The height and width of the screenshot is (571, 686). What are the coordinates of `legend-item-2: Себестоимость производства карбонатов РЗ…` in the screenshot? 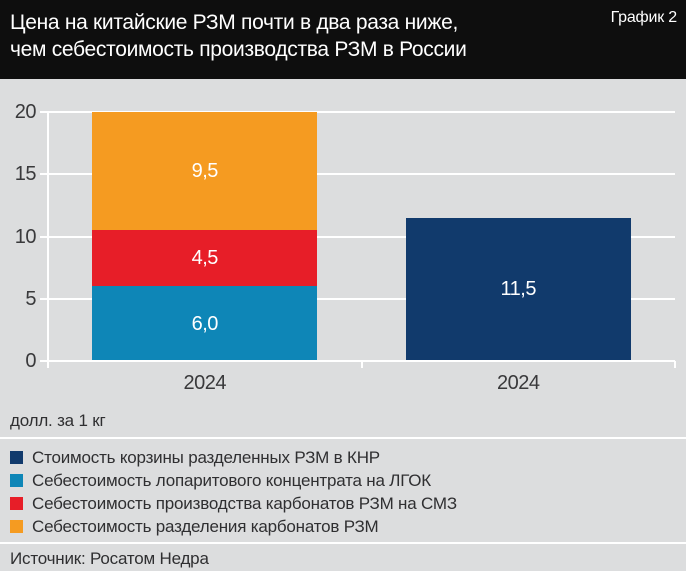 It's located at (233, 503).